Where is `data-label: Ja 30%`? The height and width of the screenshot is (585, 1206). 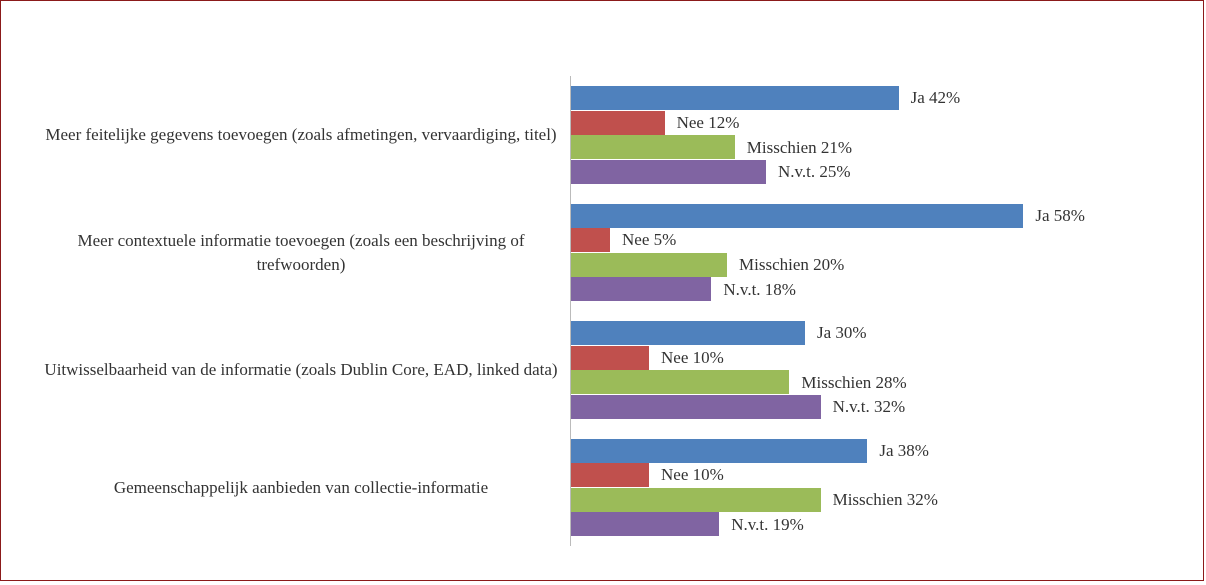
data-label: Ja 30% is located at coordinates (842, 333).